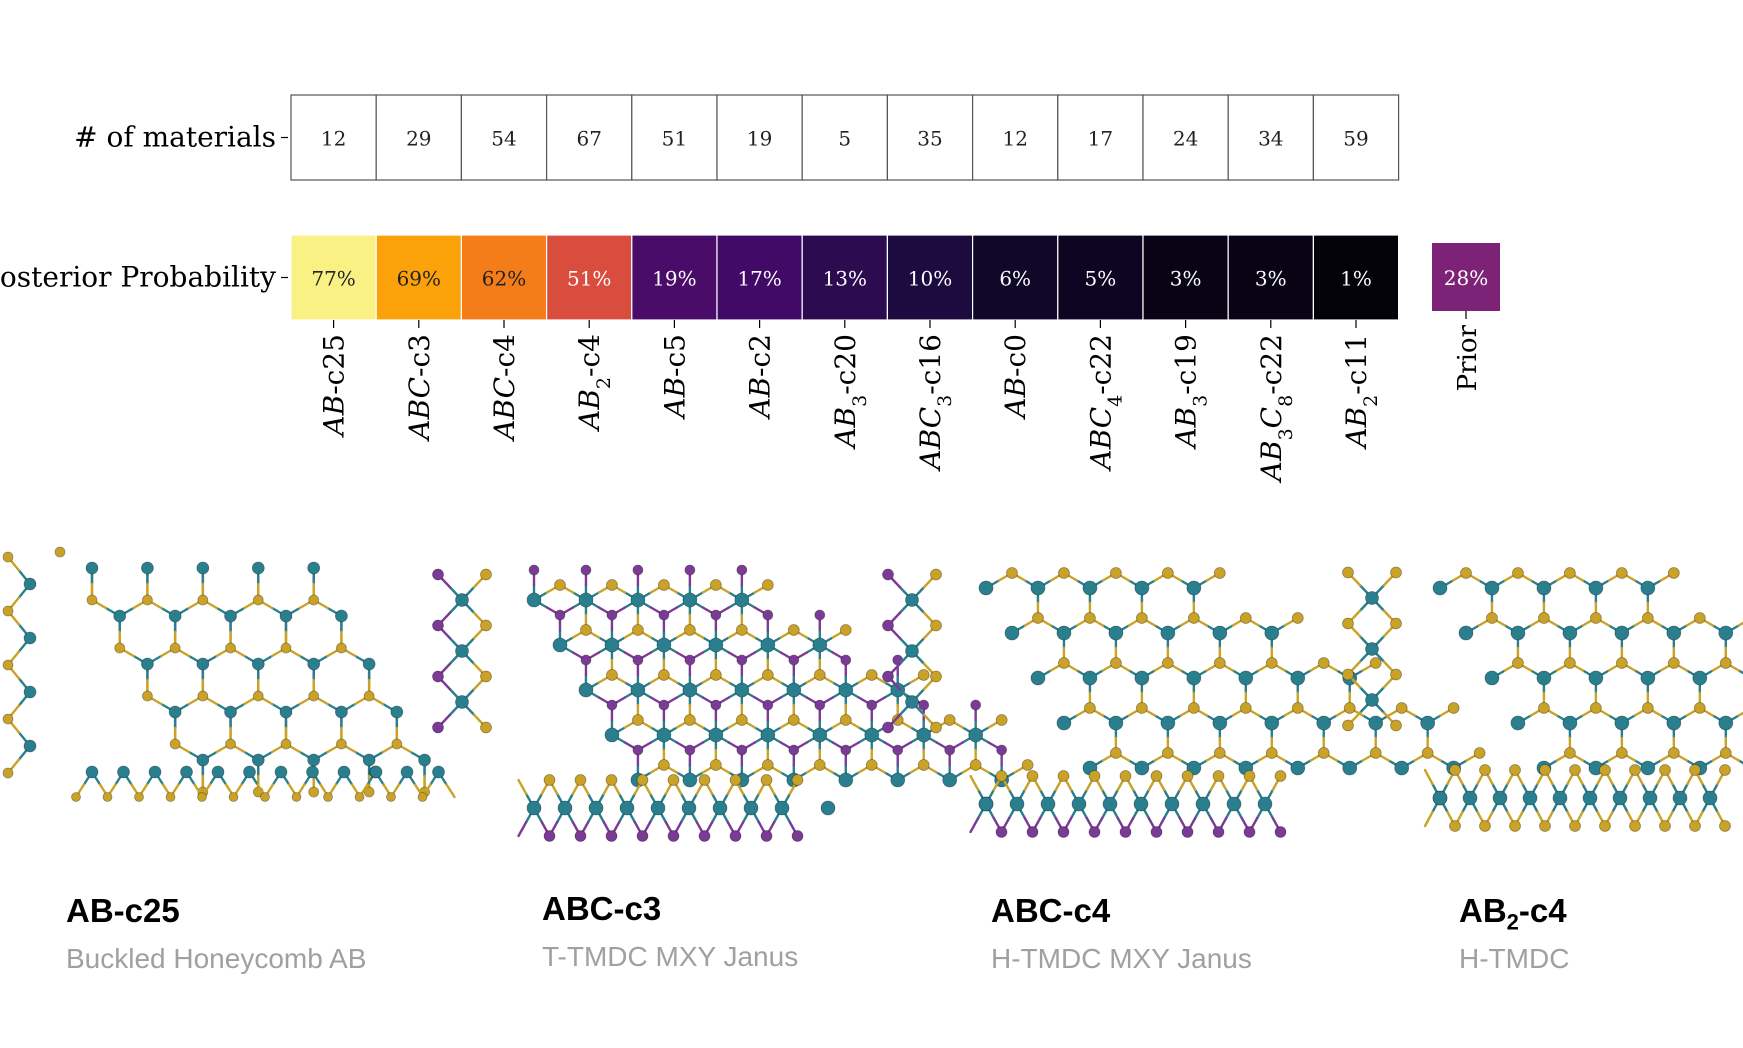  Describe the element at coordinates (1356, 279) in the screenshot. I see `posterior-value: 1%` at that location.